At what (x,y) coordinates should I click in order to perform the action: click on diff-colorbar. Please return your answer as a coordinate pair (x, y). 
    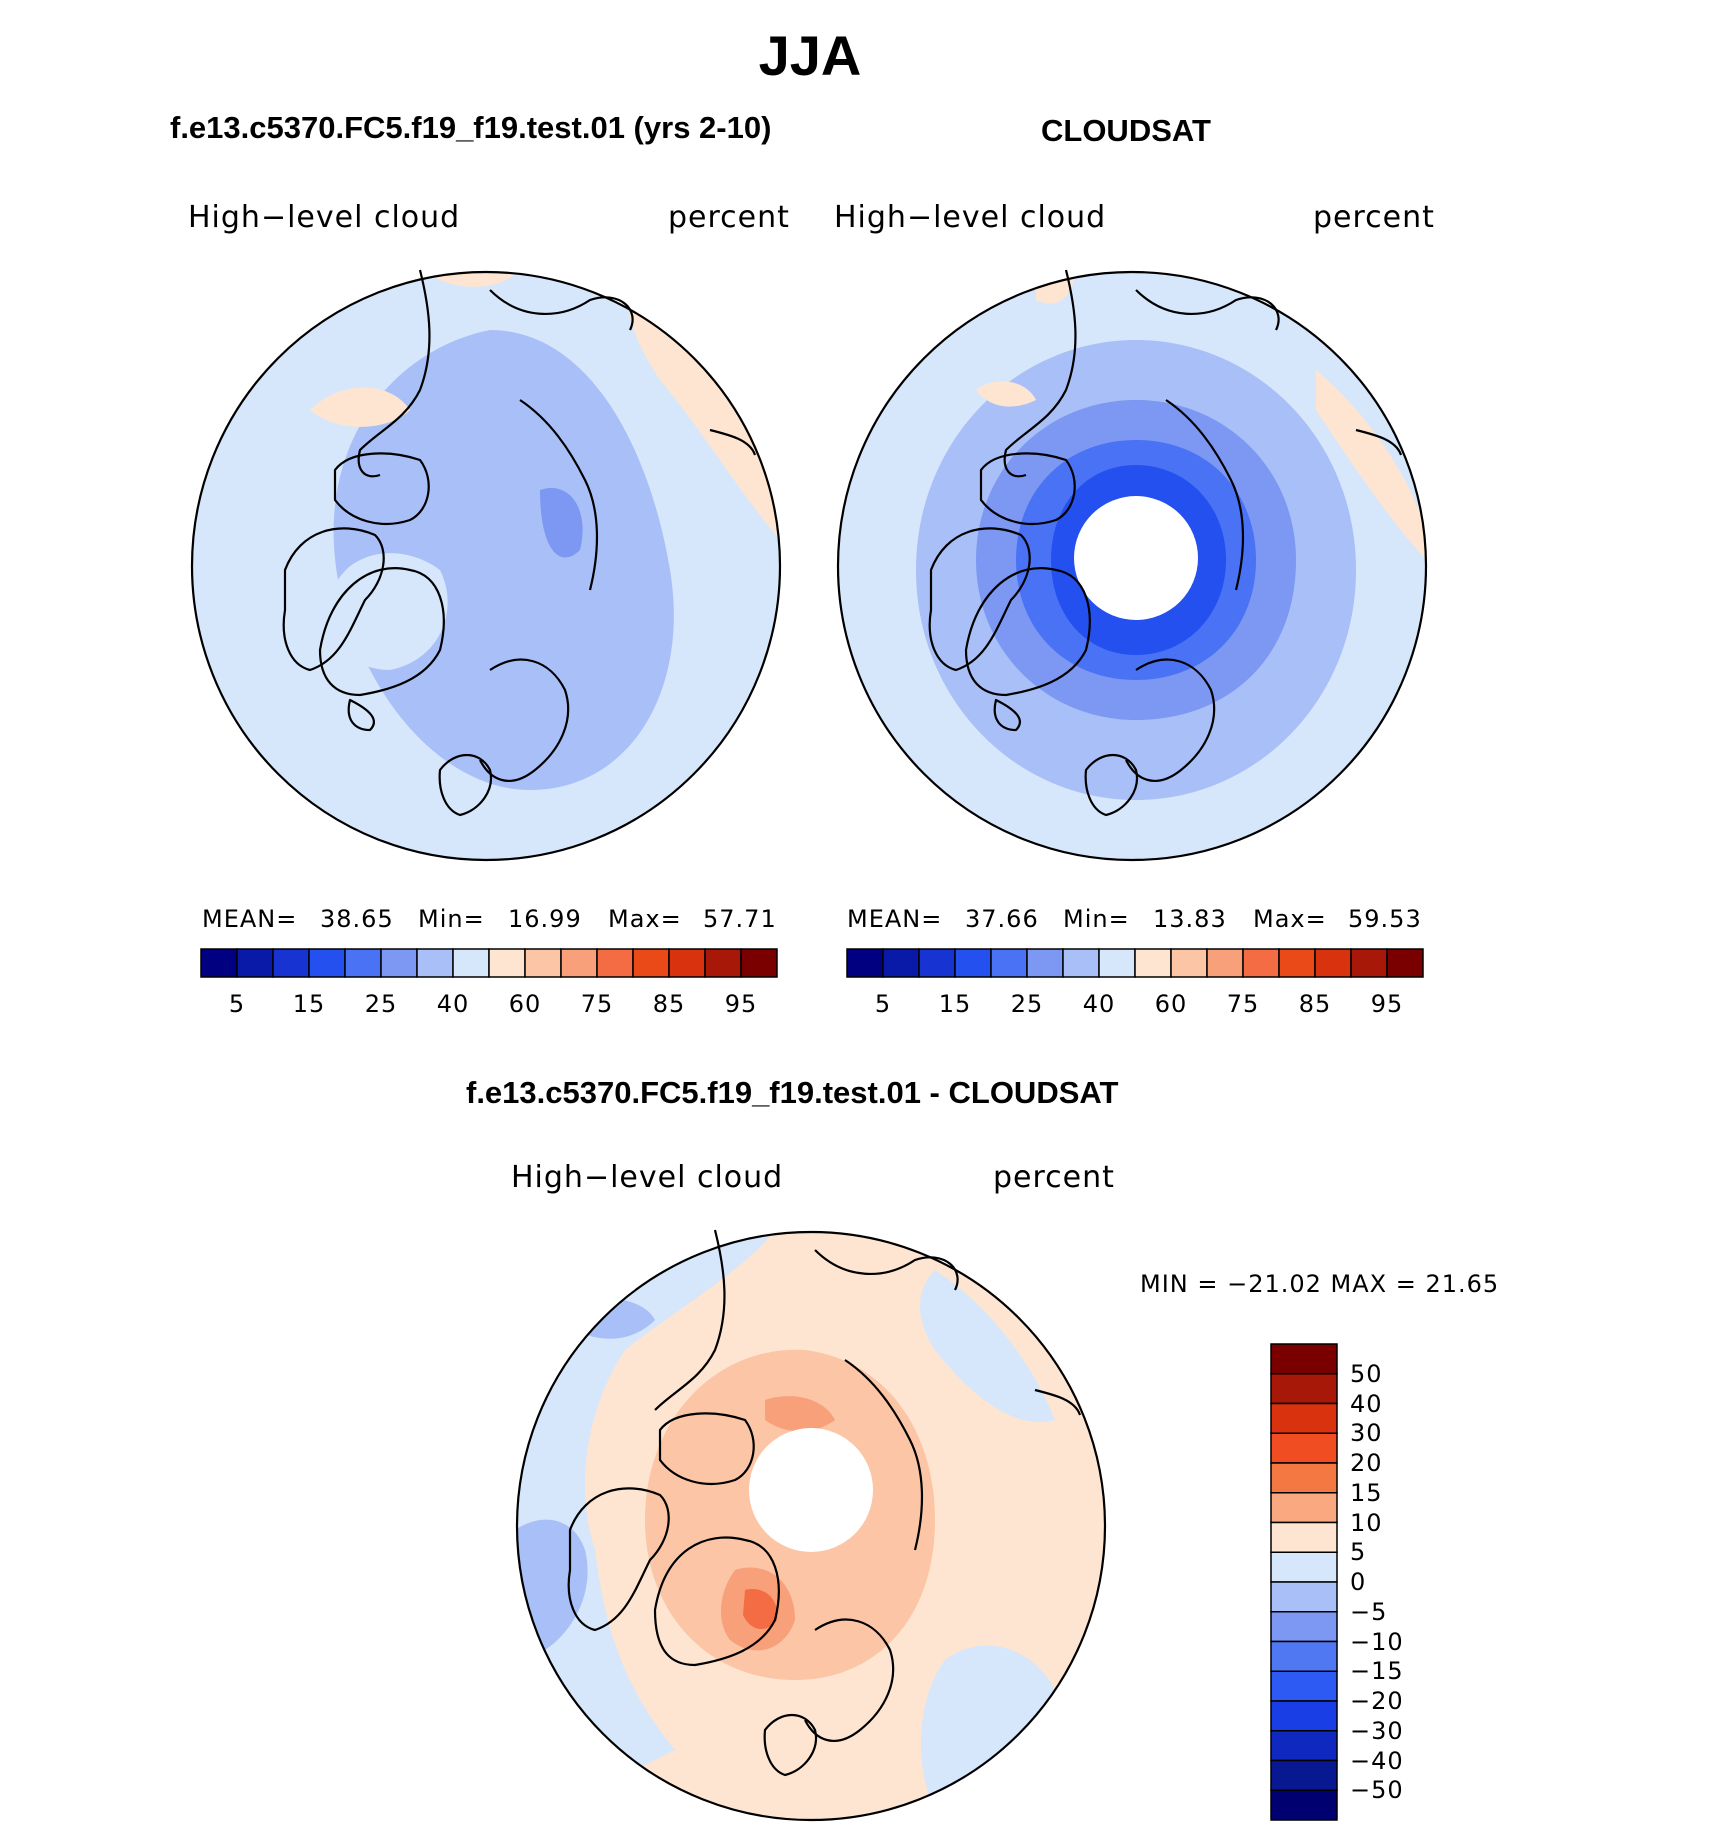
    Looking at the image, I should click on (1304, 1582).